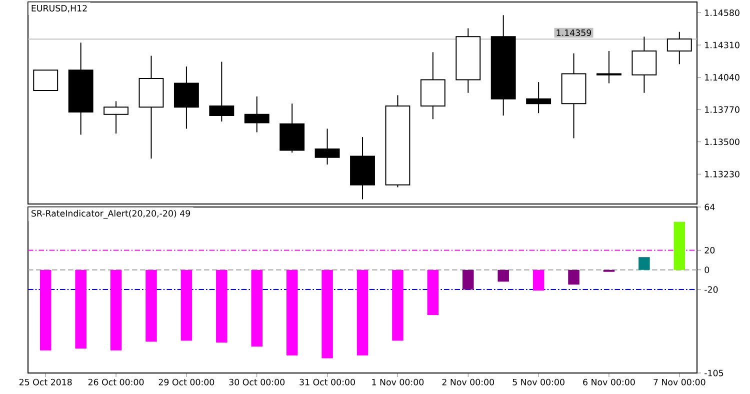  Describe the element at coordinates (45, 382) in the screenshot. I see `x-tick-label: 25 Oct 2018` at that location.